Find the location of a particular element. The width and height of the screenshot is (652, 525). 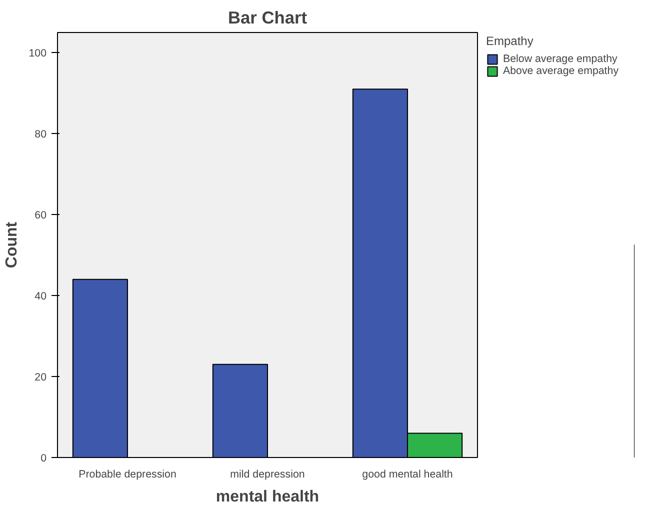

legend-label: Below average empathy is located at coordinates (560, 59).